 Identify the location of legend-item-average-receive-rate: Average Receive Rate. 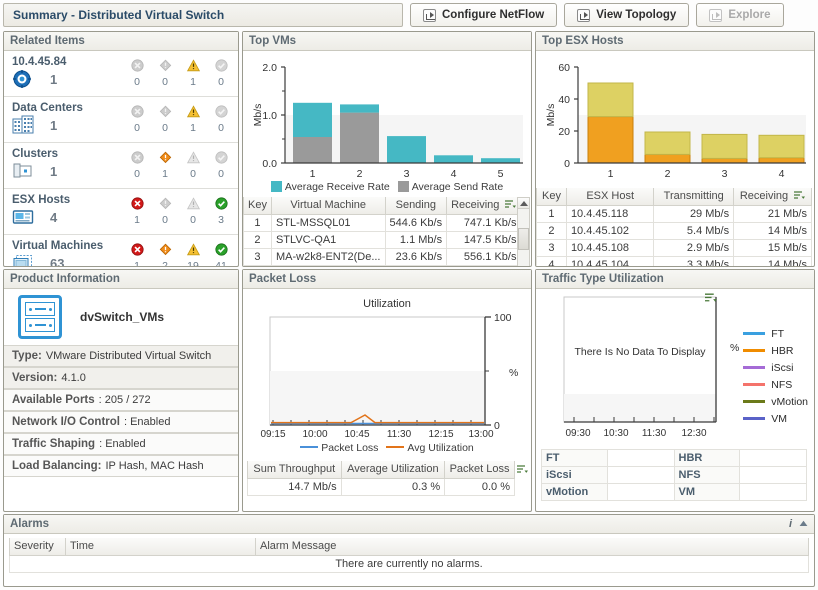
(330, 187).